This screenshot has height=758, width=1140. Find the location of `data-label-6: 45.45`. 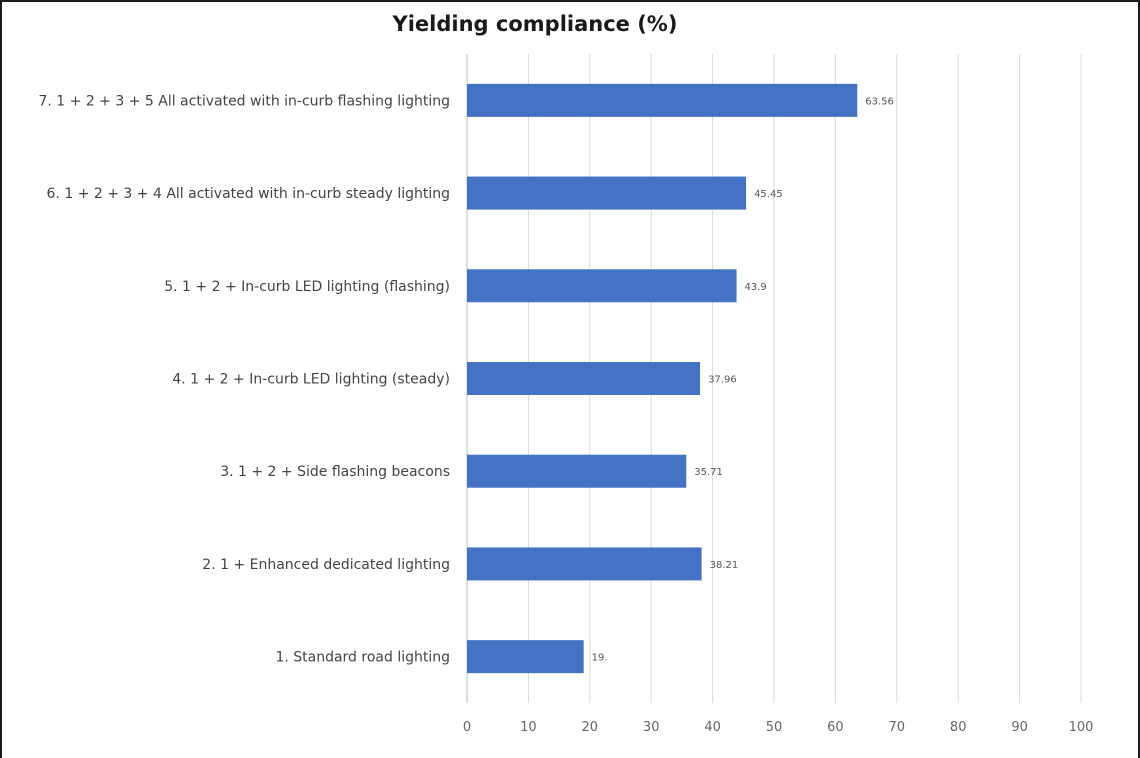

data-label-6: 45.45 is located at coordinates (768, 194).